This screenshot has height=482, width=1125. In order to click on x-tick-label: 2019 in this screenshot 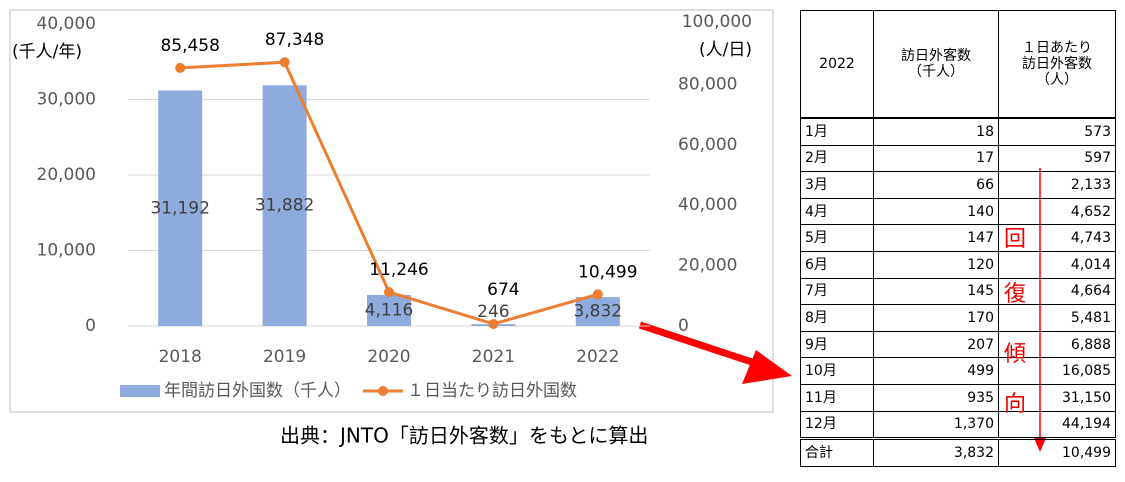, I will do `click(284, 357)`.